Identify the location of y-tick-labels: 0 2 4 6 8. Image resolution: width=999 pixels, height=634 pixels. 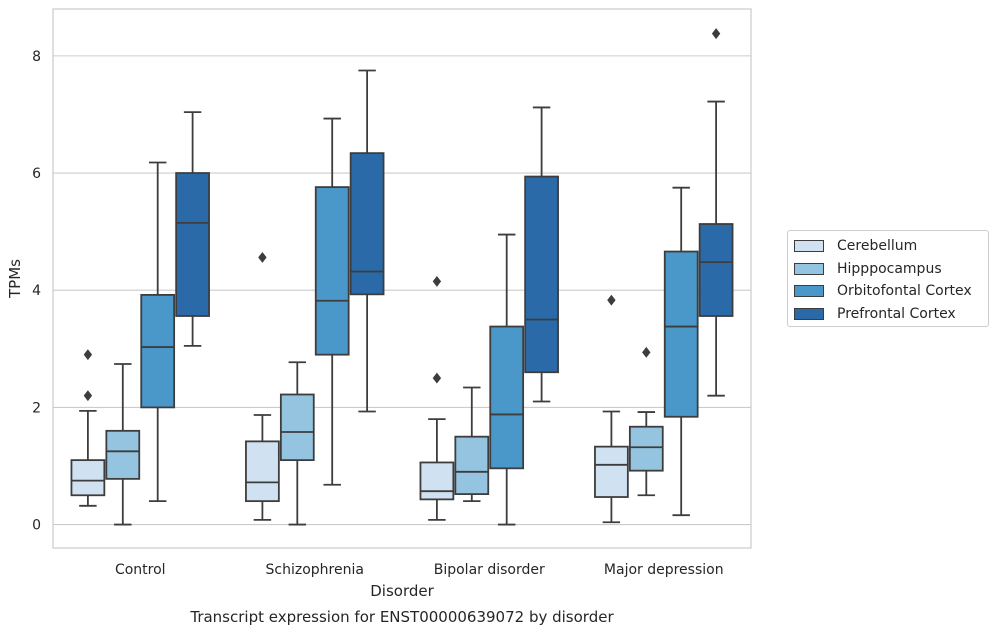
(36, 291).